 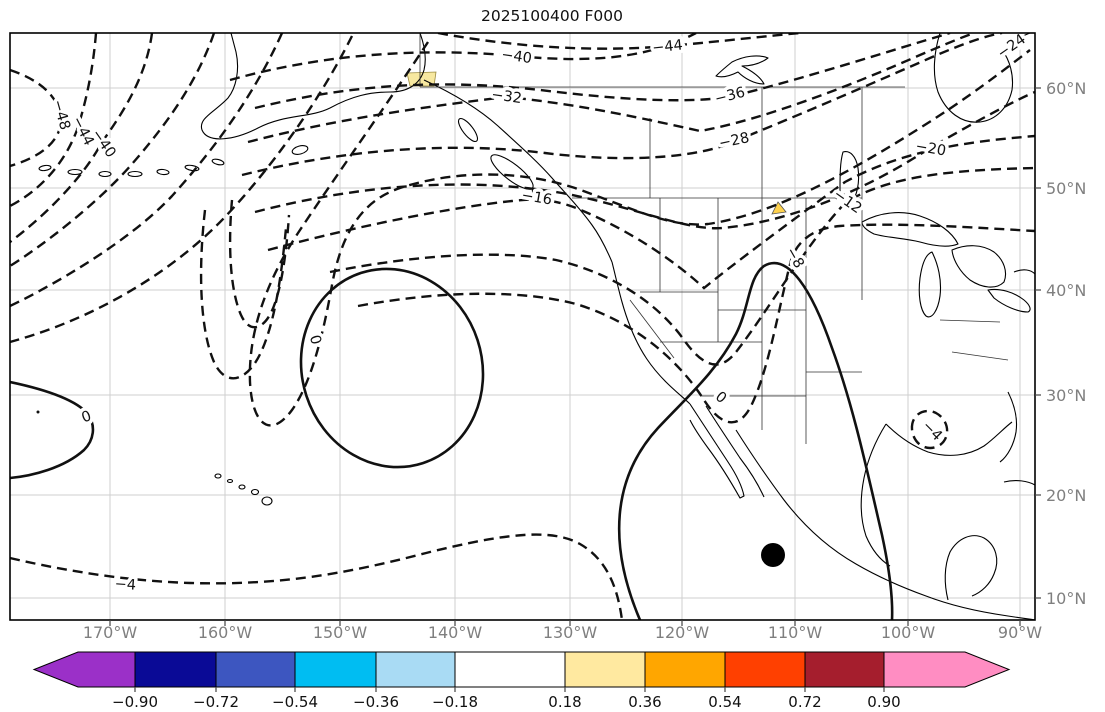 I want to click on lake-great-slave, so click(x=742, y=70).